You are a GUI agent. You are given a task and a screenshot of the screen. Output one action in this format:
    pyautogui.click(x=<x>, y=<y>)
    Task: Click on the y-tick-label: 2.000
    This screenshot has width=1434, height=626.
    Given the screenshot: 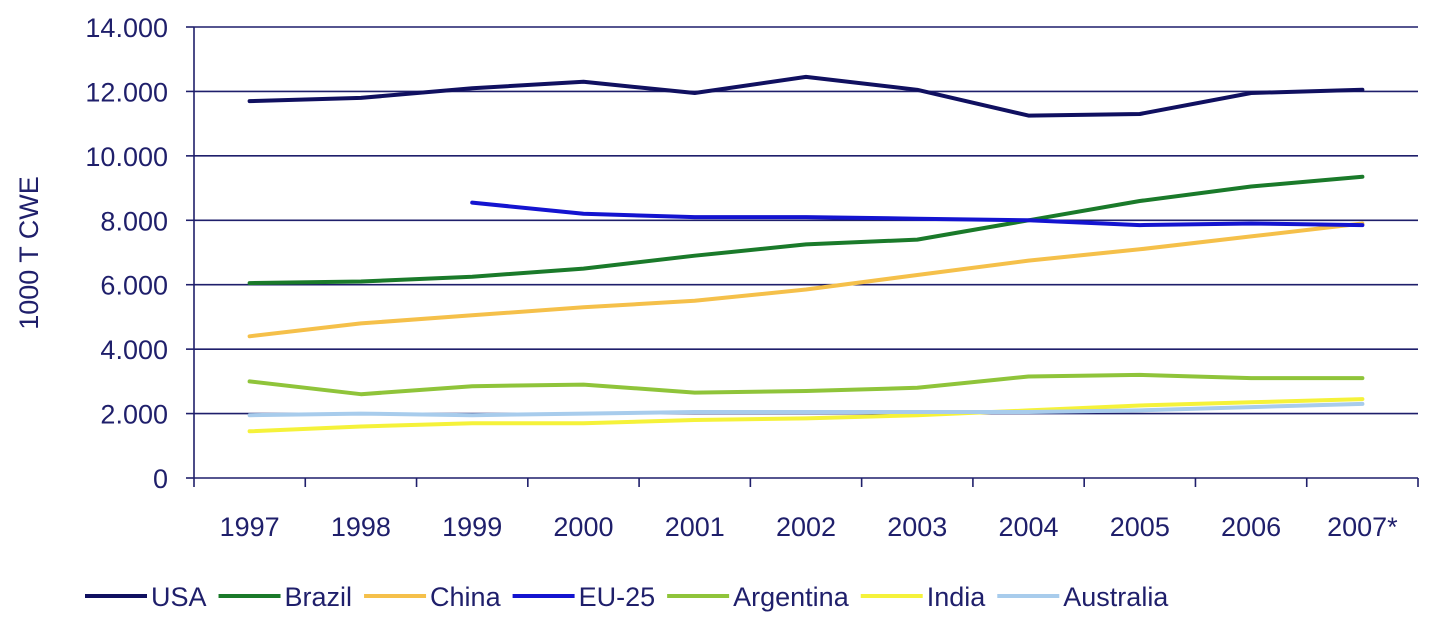 What is the action you would take?
    pyautogui.click(x=134, y=415)
    